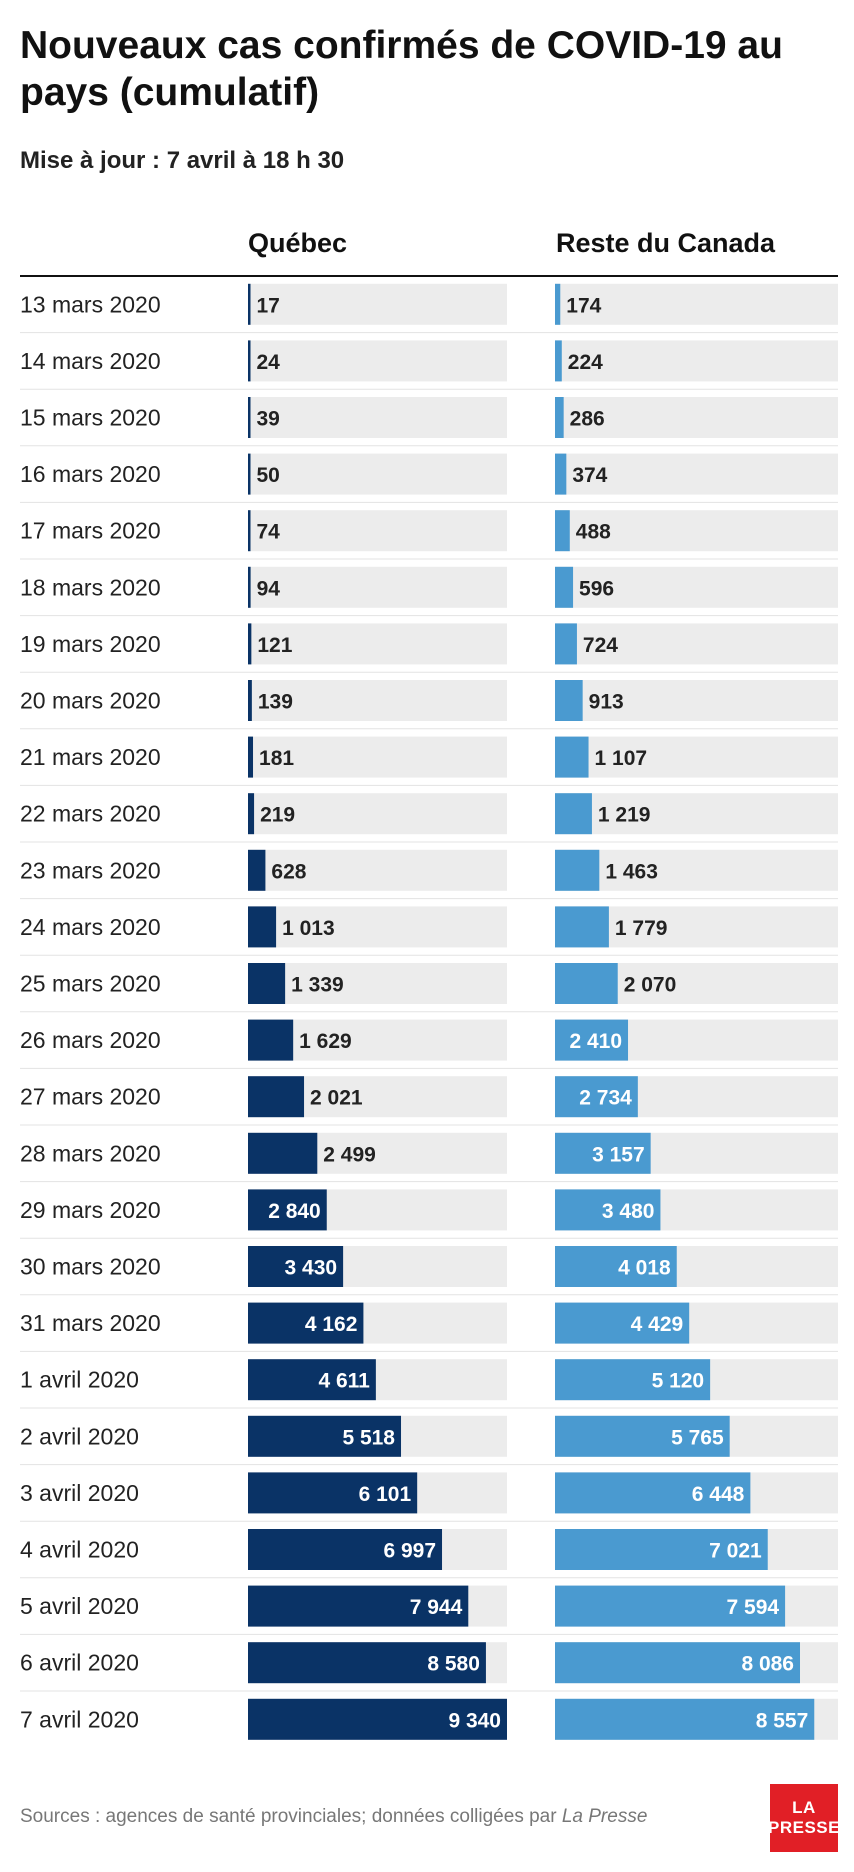 This screenshot has width=854, height=1872. Describe the element at coordinates (596, 588) in the screenshot. I see `value-label-reste-du-canada: 596` at that location.